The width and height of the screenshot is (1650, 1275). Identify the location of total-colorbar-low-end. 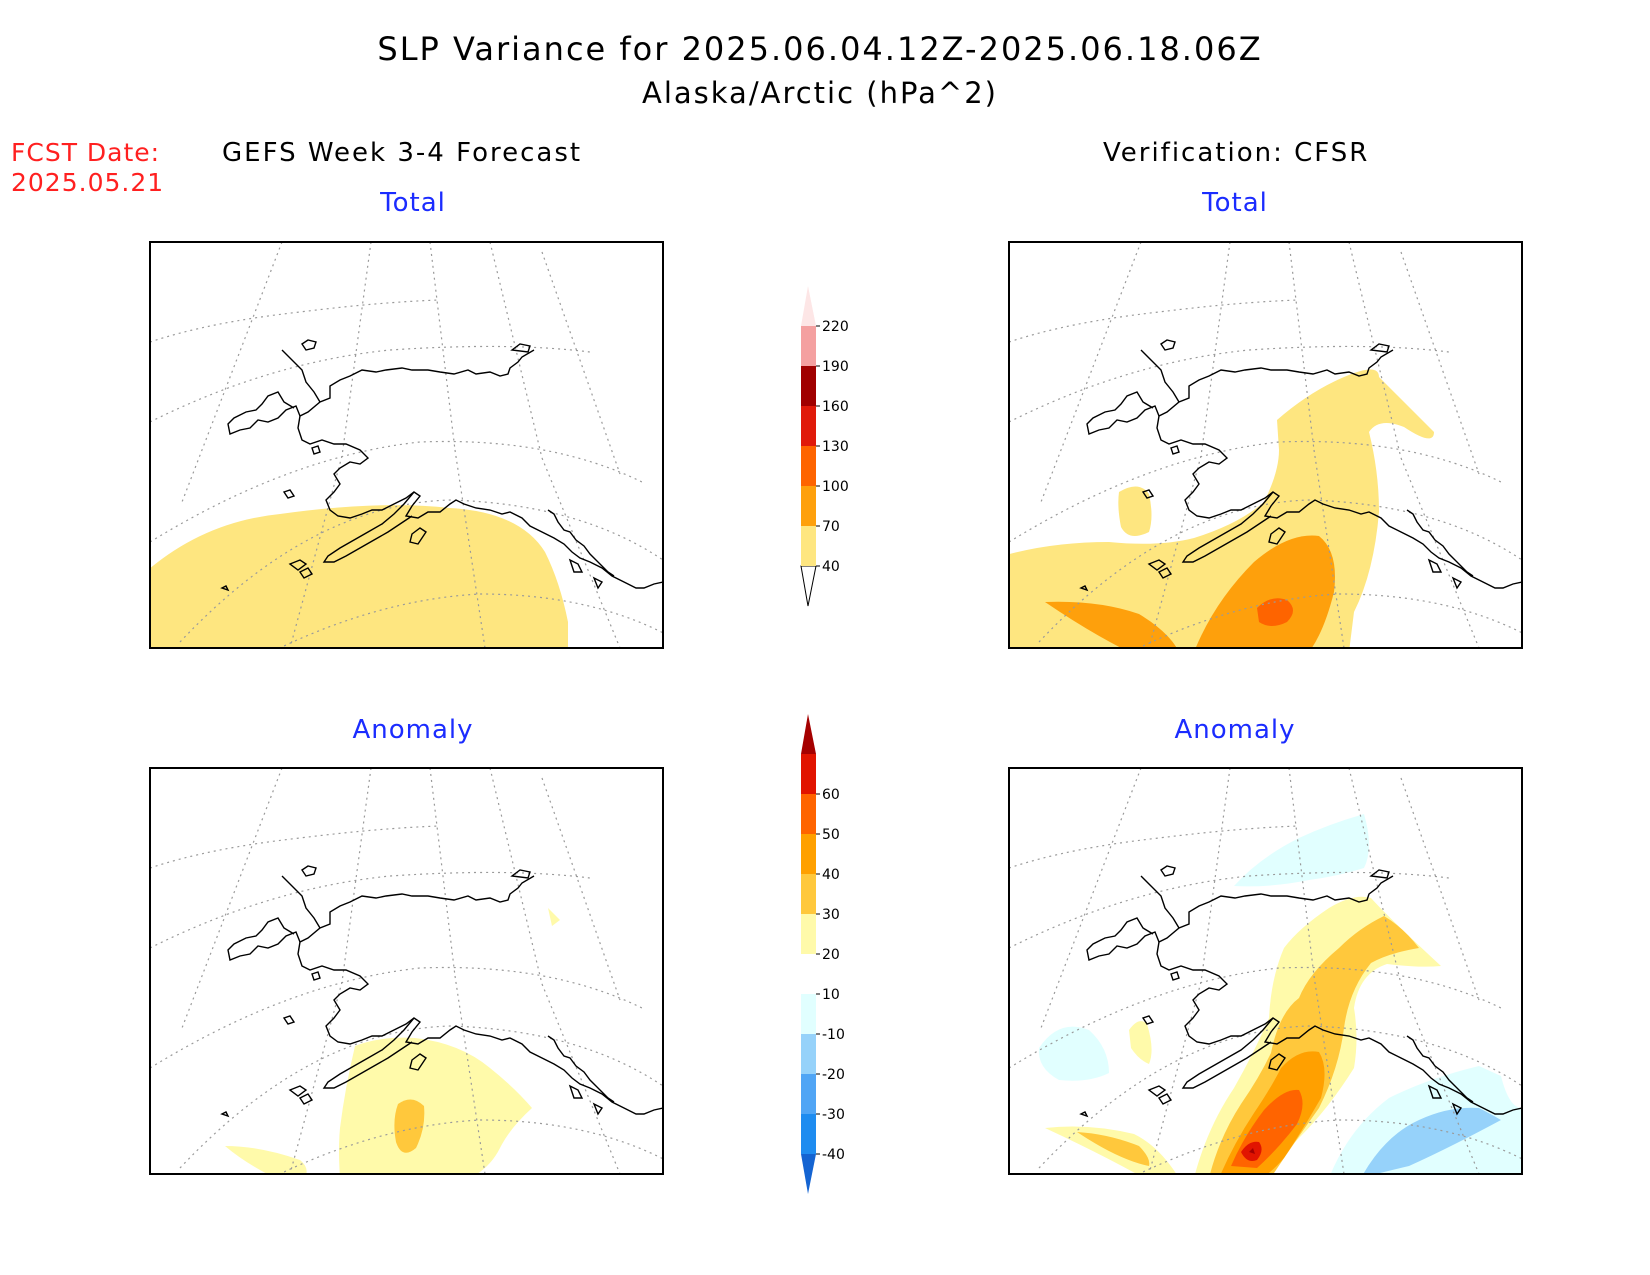
(808, 586).